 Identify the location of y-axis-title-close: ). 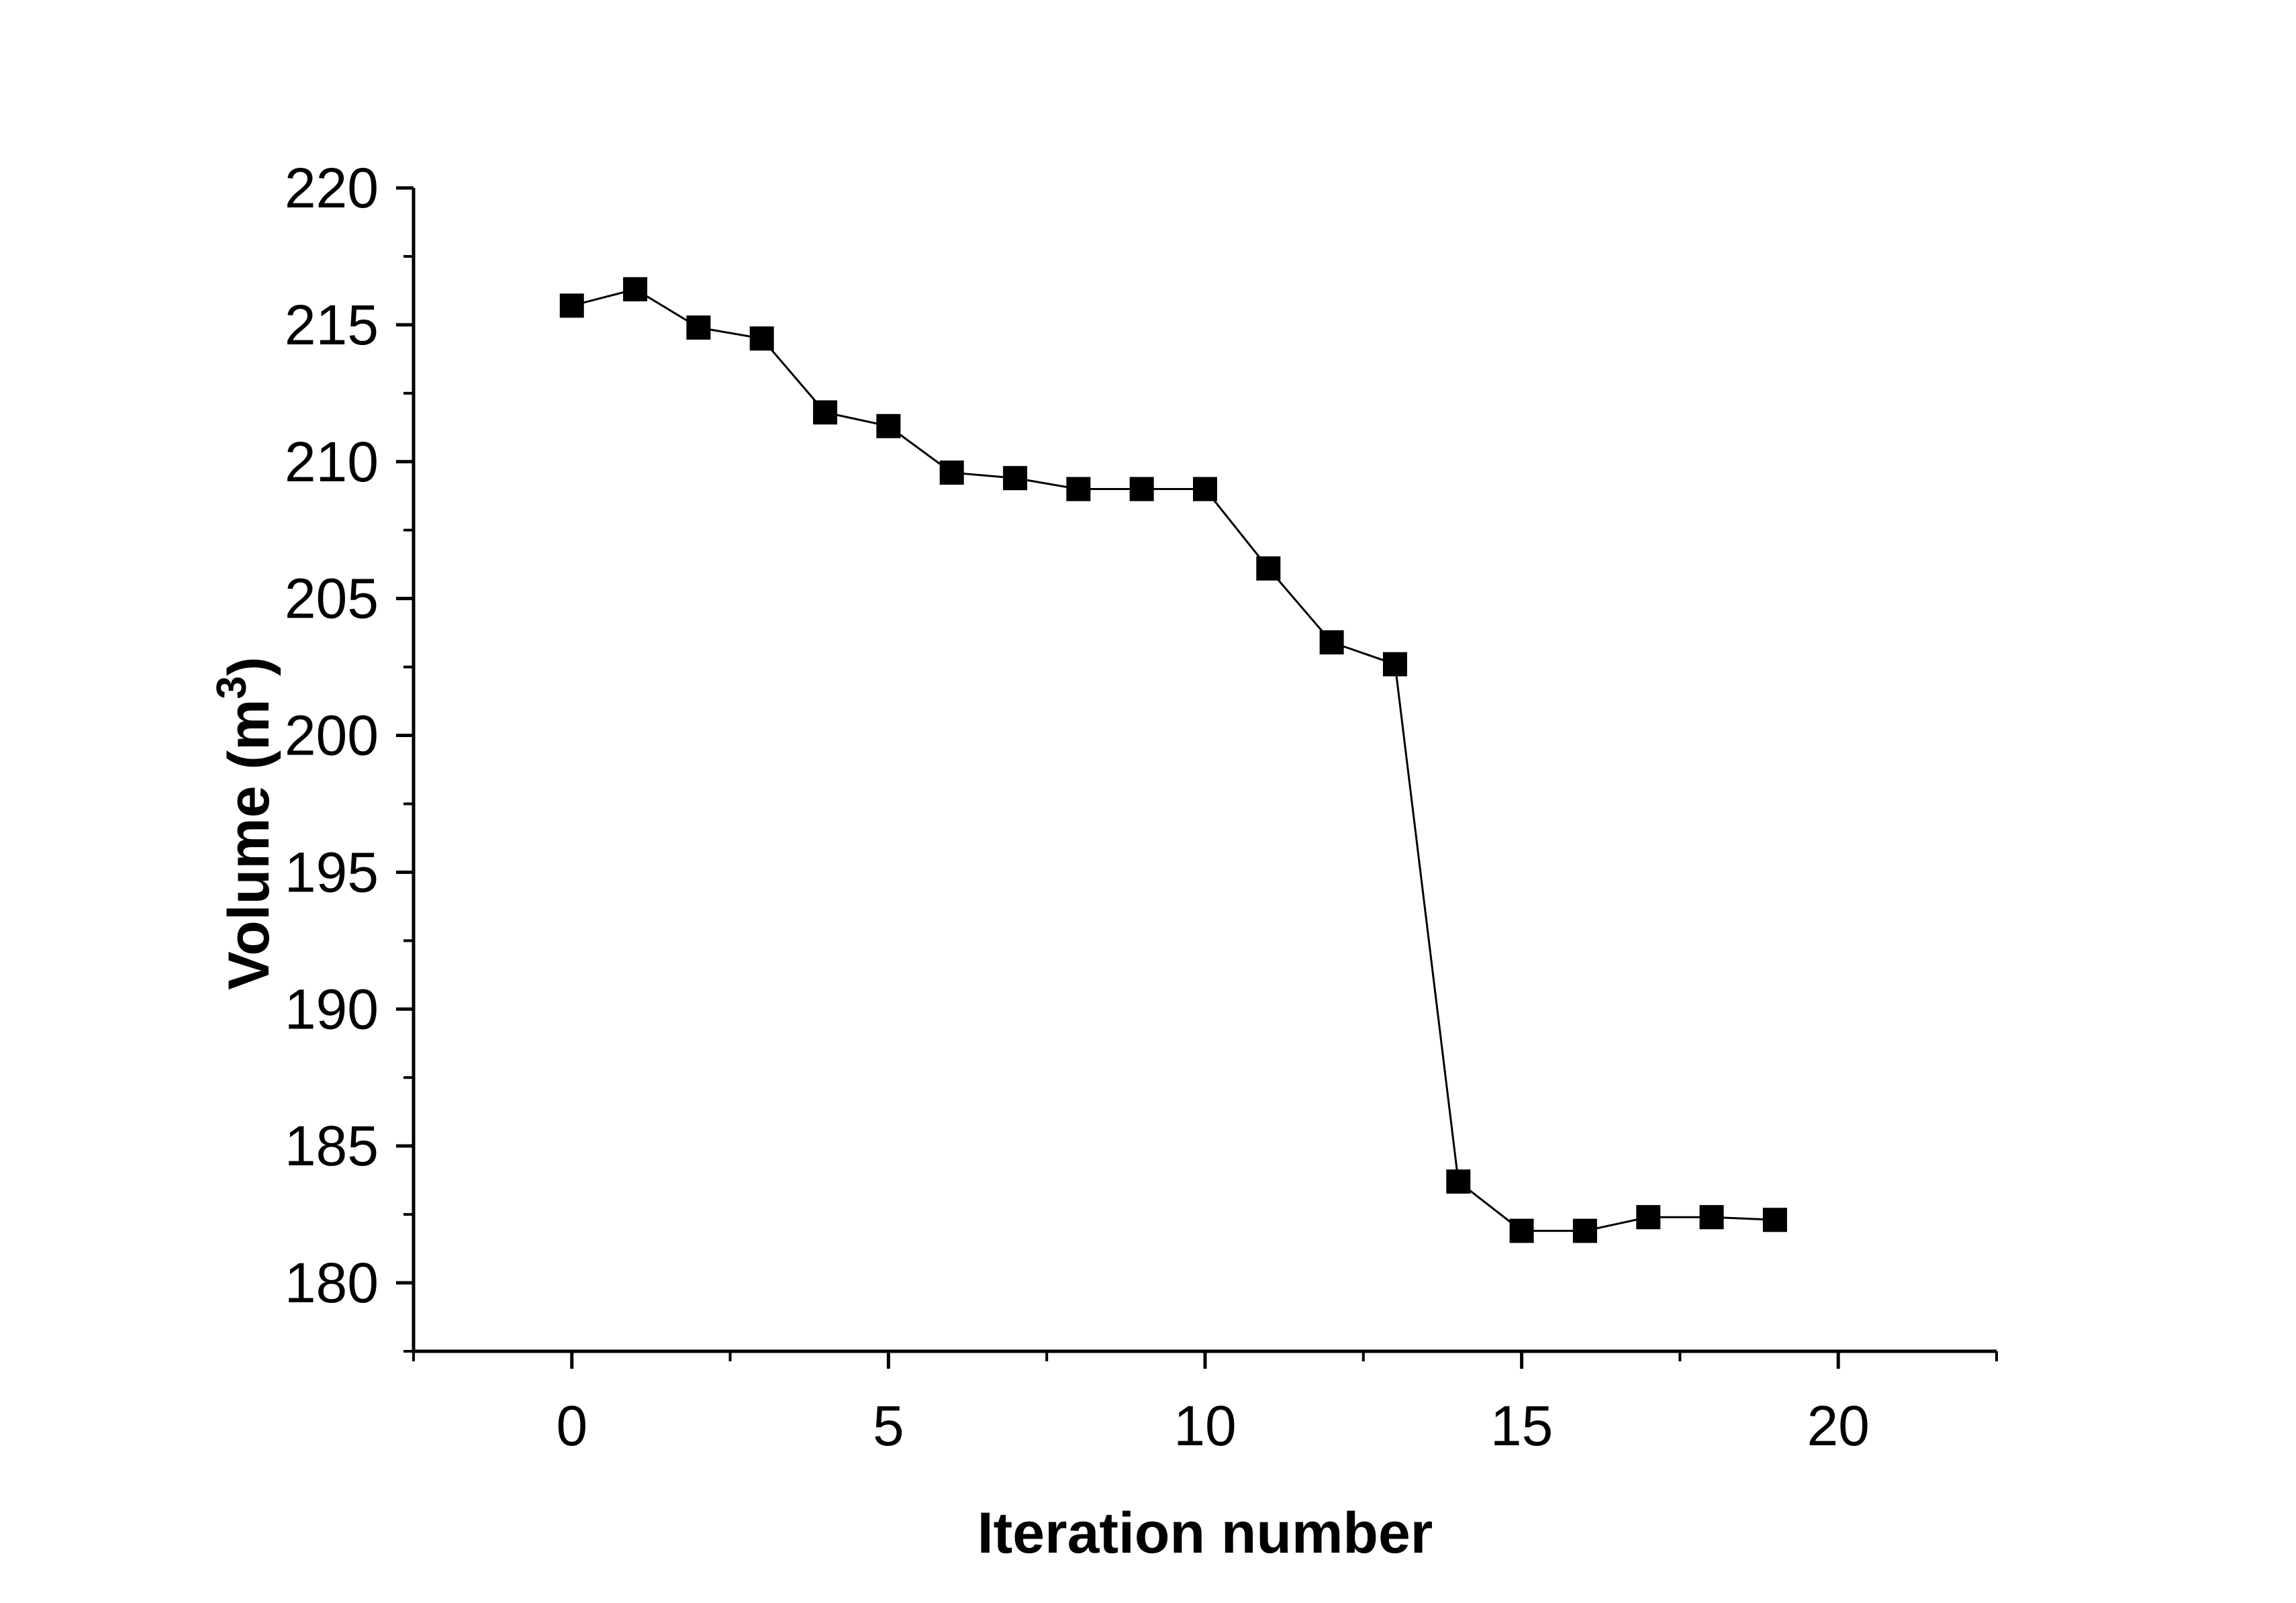
(249, 666).